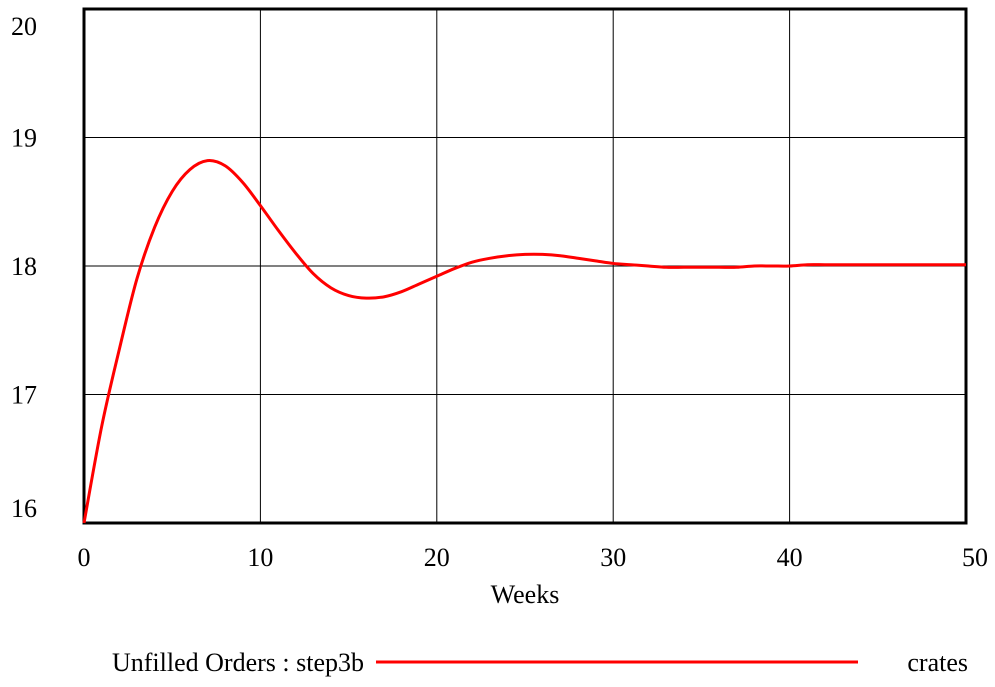 The height and width of the screenshot is (687, 995). I want to click on x-tick-label: 10, so click(260, 557).